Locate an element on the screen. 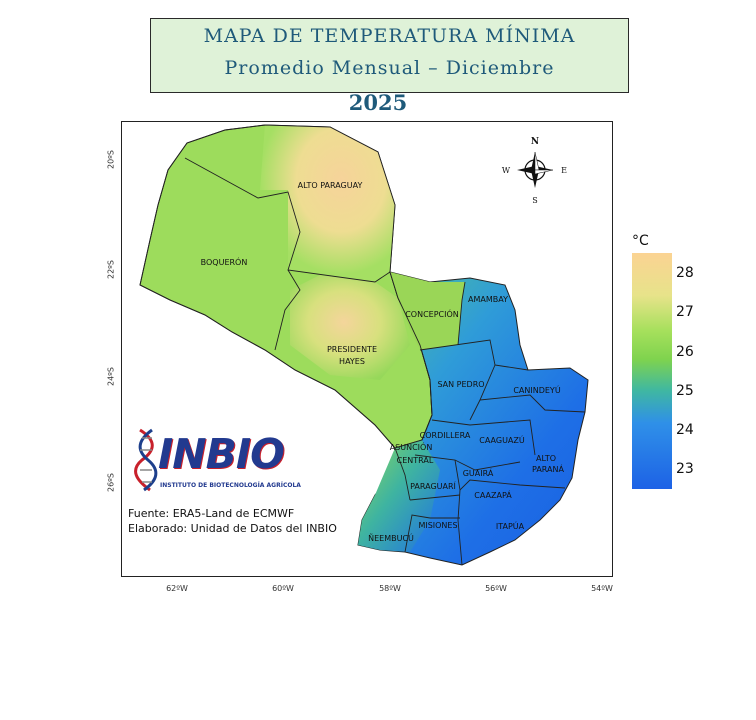 Image resolution: width=756 pixels, height=720 pixels. label-caaguazu: CAAGUAZÚ is located at coordinates (502, 439).